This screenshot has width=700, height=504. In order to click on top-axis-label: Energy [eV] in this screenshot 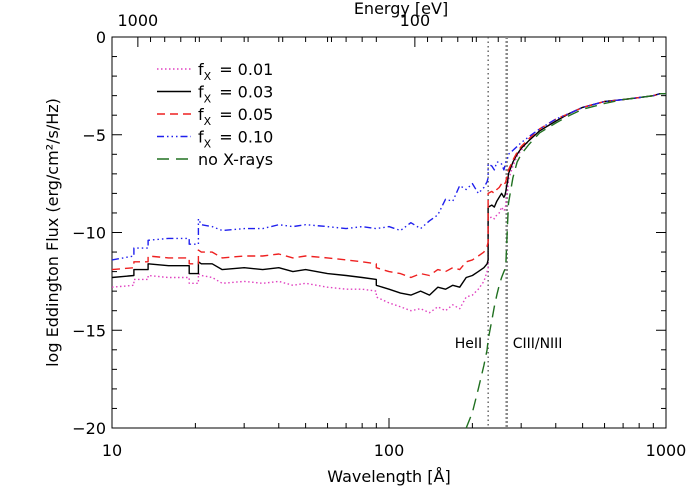, I will do `click(401, 9)`.